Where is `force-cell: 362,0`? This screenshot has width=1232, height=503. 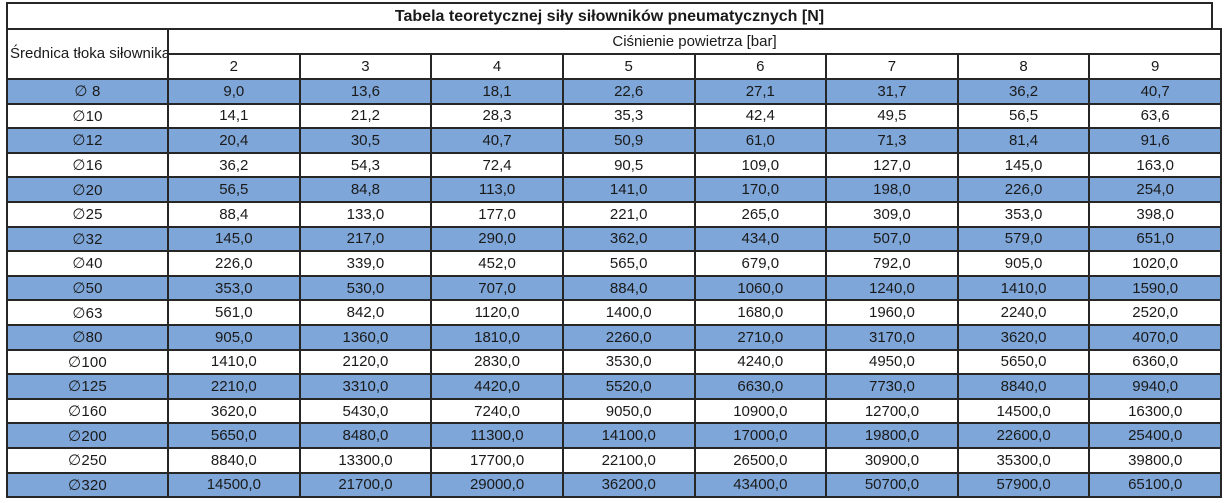
force-cell: 362,0 is located at coordinates (628, 239).